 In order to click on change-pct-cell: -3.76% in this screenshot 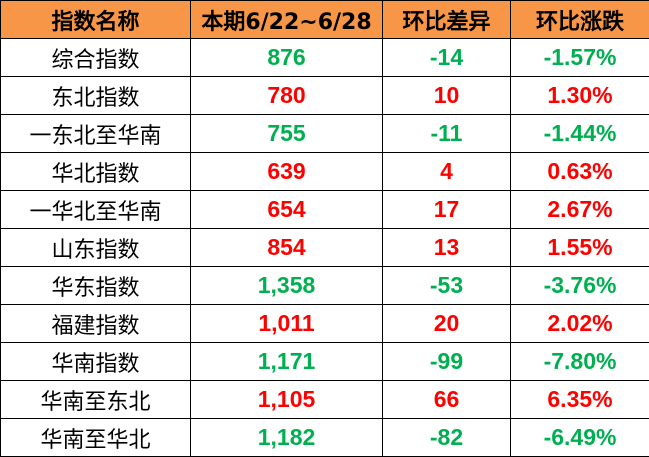, I will do `click(579, 285)`.